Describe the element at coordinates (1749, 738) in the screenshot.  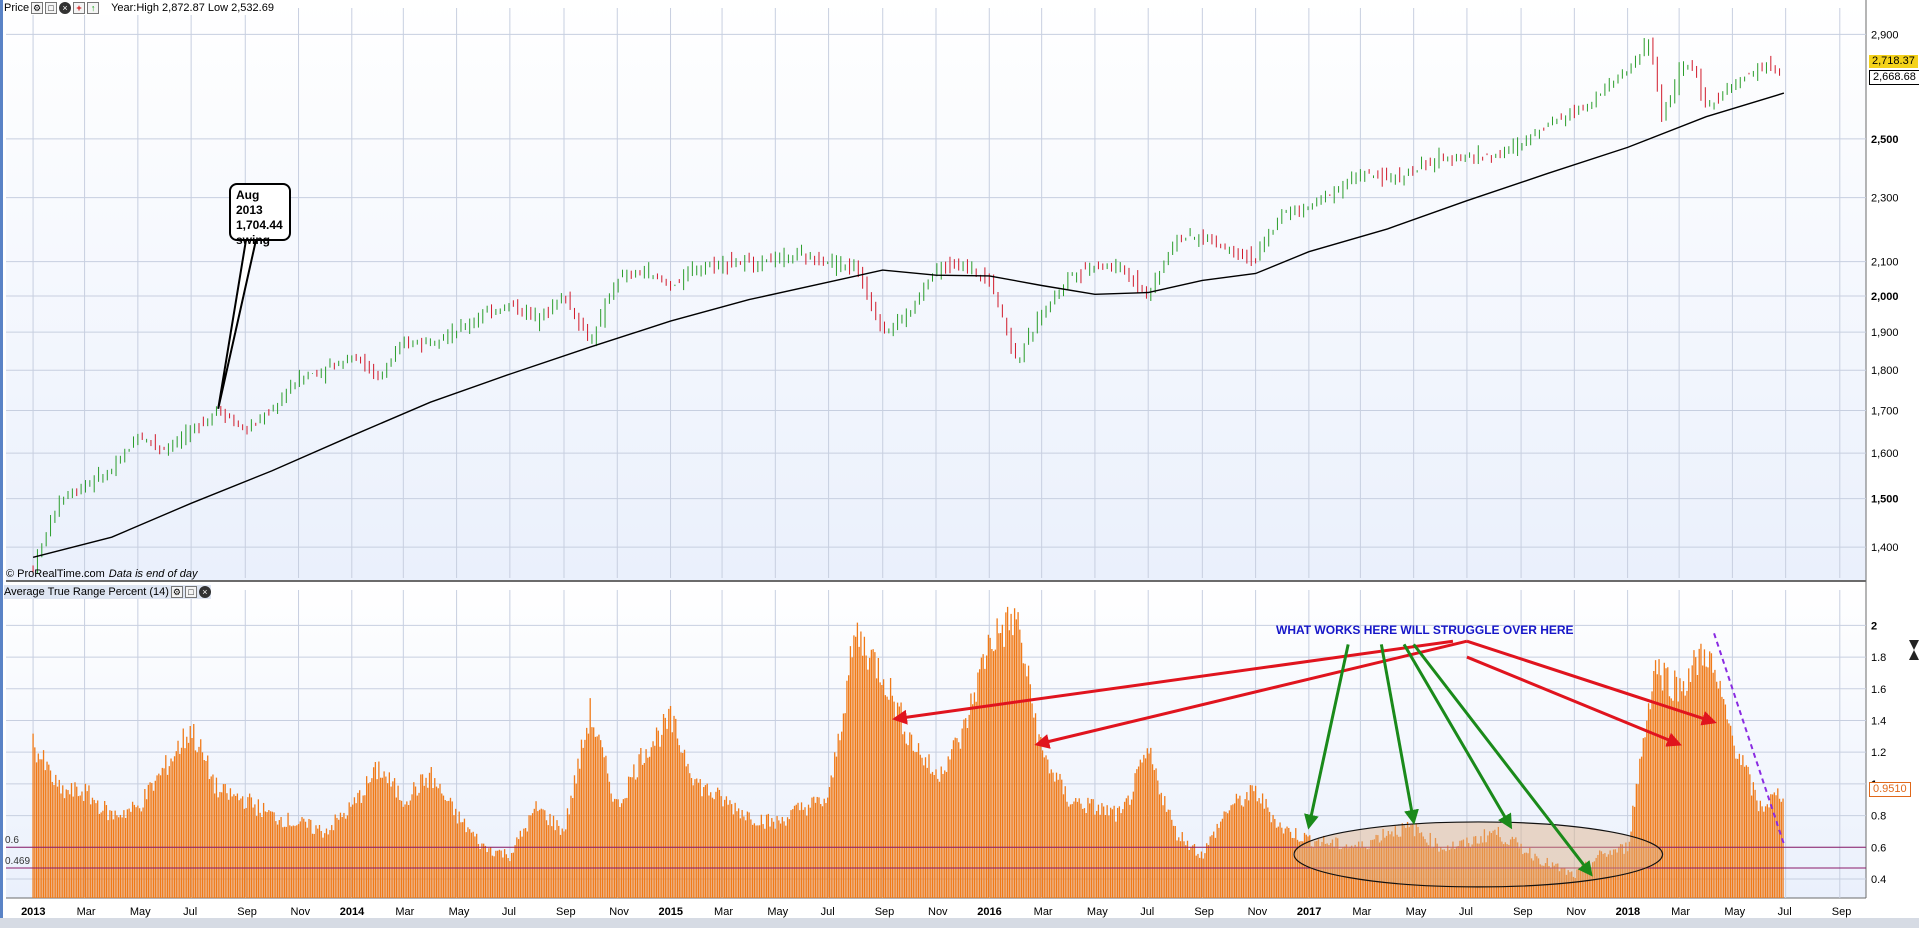
I see `dashed-trendline` at that location.